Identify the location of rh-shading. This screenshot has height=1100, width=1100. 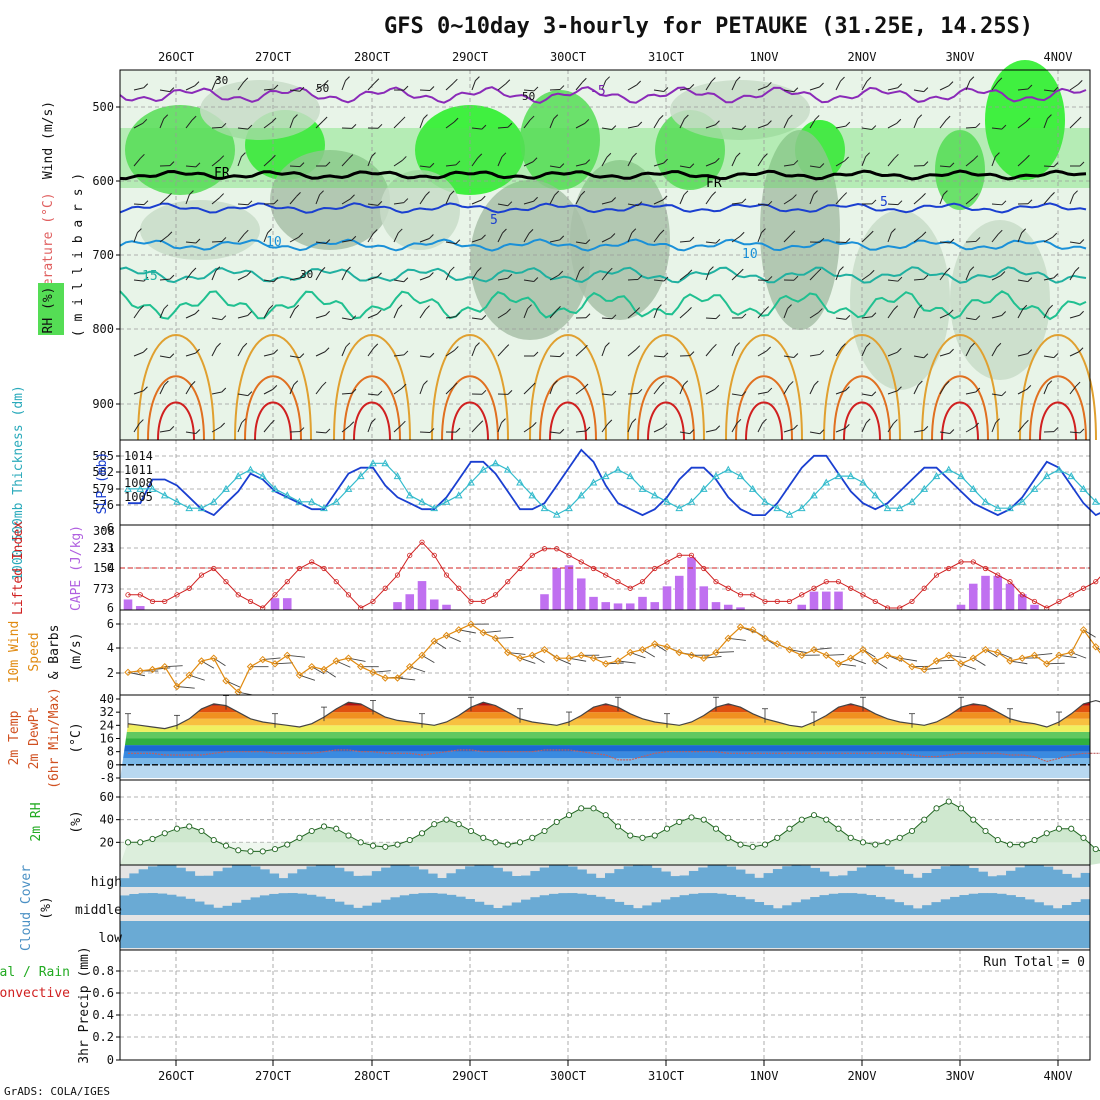
(620, 240).